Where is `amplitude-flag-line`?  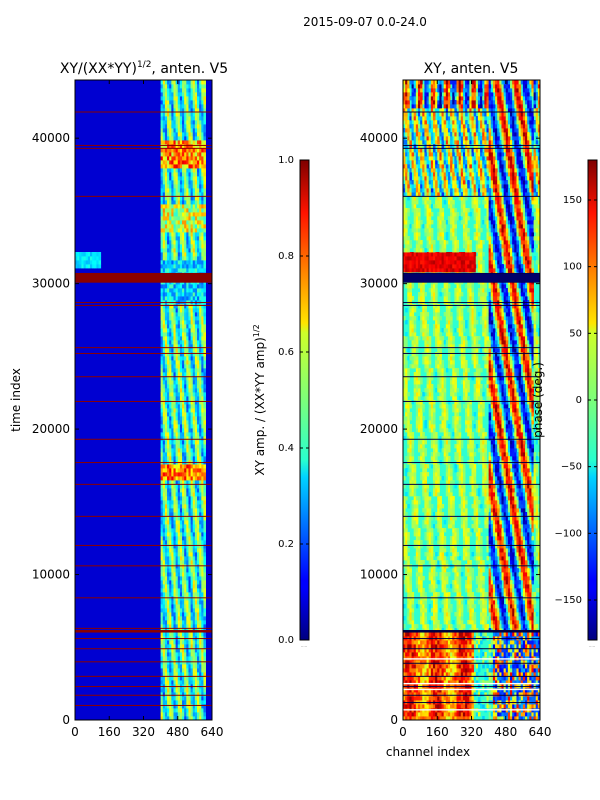 amplitude-flag-line is located at coordinates (143, 705).